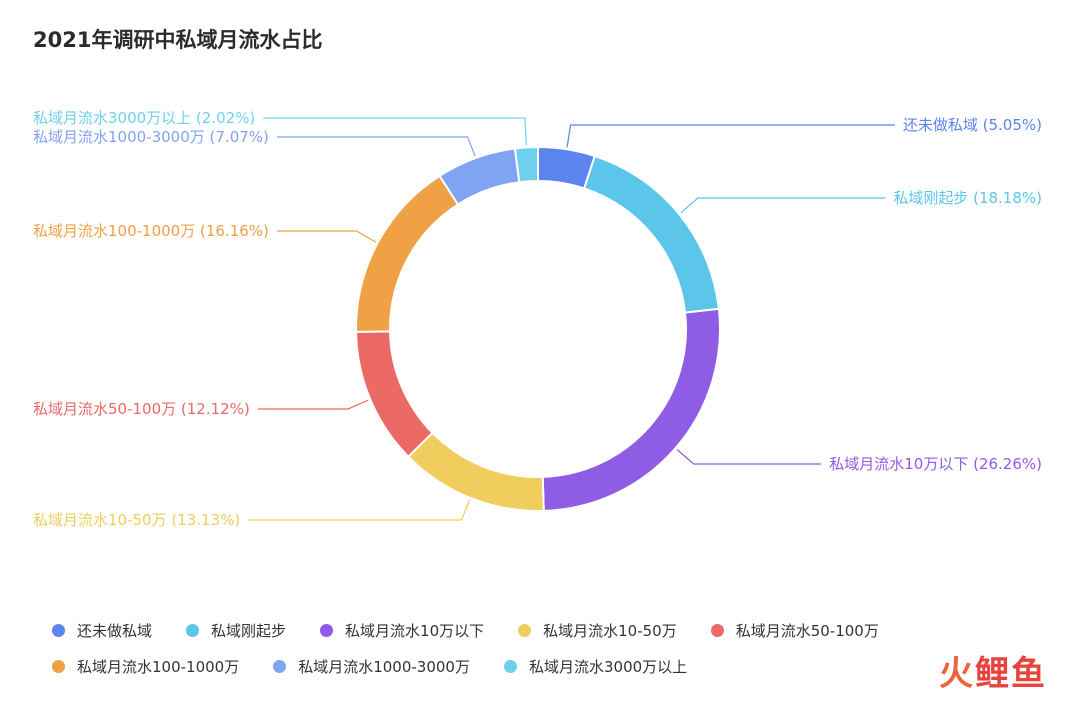  I want to click on legend-item: 还未做私域, so click(102, 630).